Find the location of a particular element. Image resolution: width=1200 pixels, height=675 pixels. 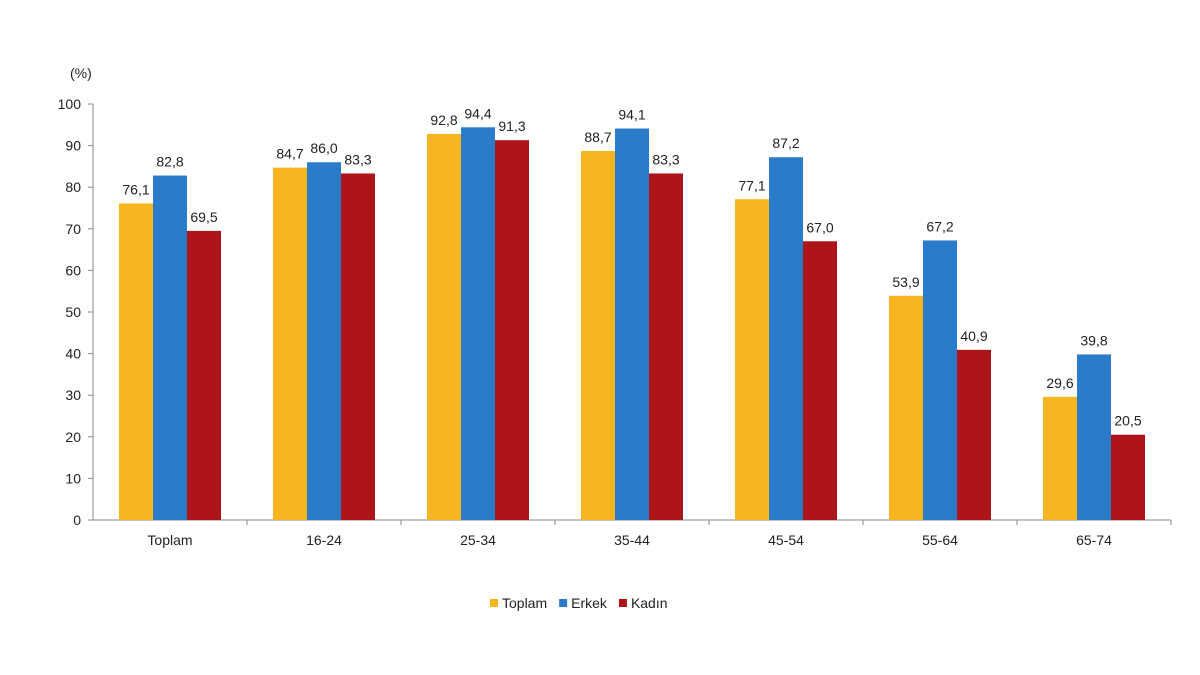

legend-label: Kadın is located at coordinates (649, 603).